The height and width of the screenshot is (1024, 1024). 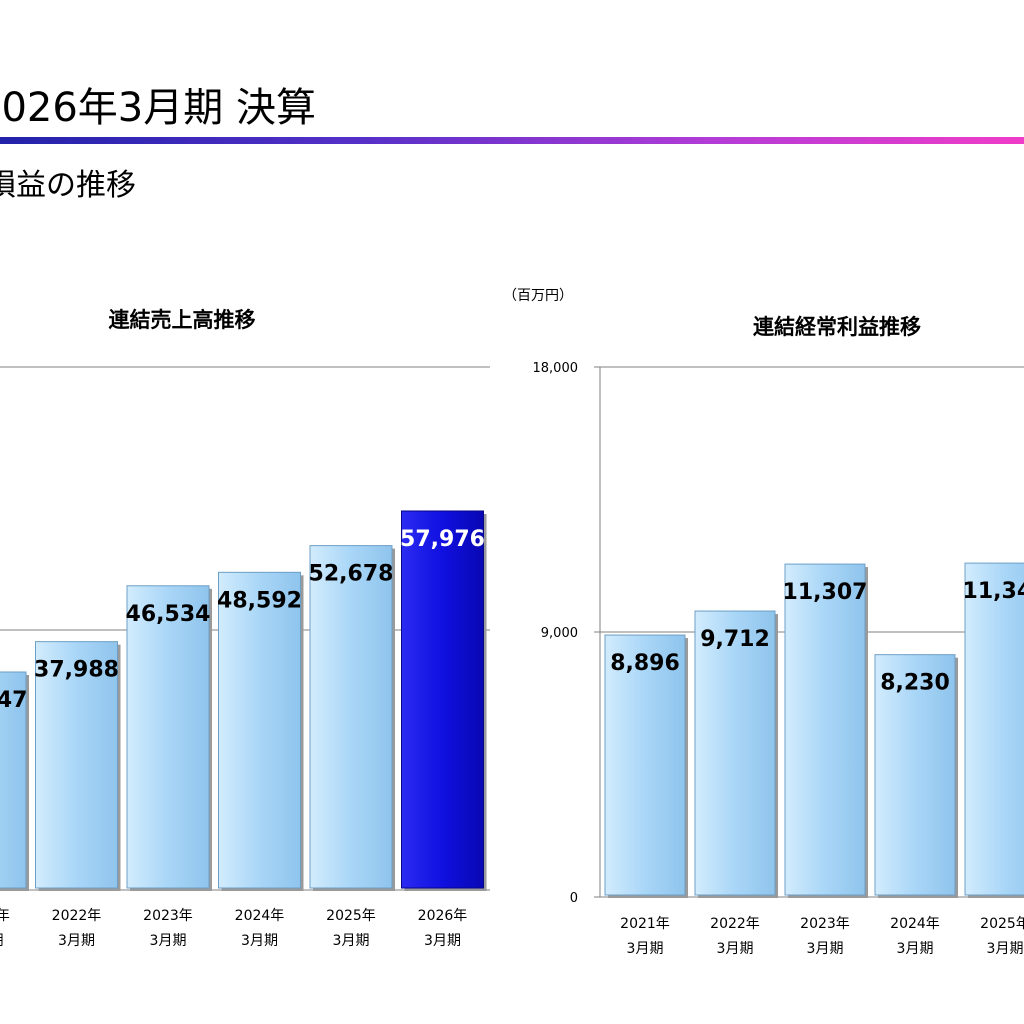 What do you see at coordinates (76, 670) in the screenshot?
I see `data-label: 37,988` at bounding box center [76, 670].